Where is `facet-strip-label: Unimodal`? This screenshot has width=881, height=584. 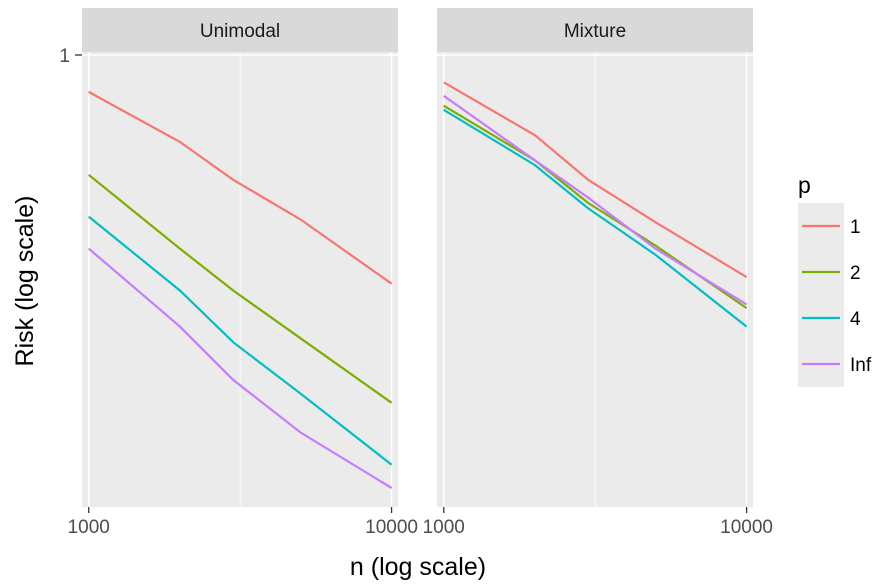
facet-strip-label: Unimodal is located at coordinates (240, 31).